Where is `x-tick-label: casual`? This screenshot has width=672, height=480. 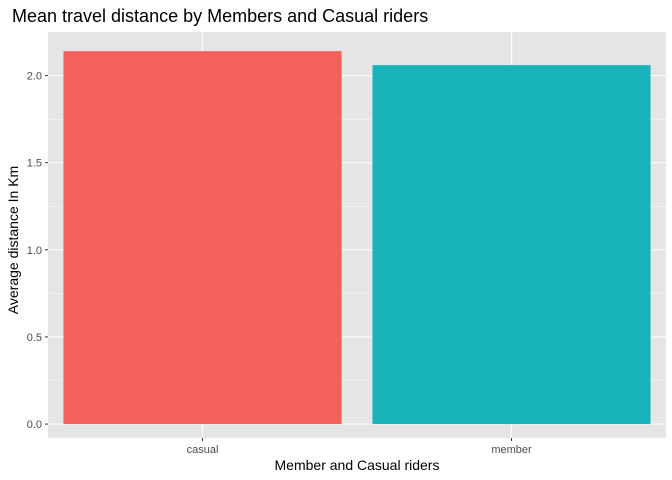
x-tick-label: casual is located at coordinates (203, 450).